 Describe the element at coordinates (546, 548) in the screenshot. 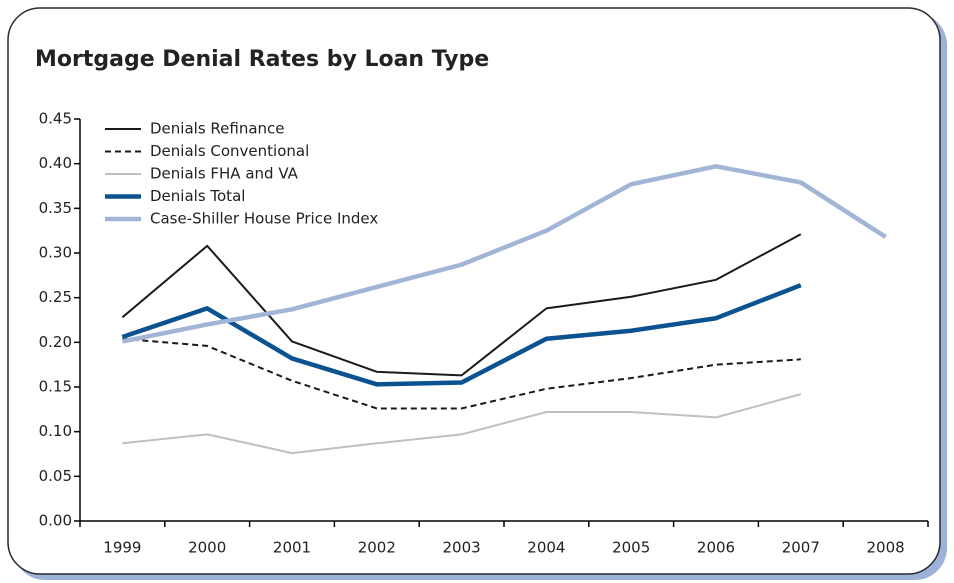

I see `x-tick-label: 2004` at that location.